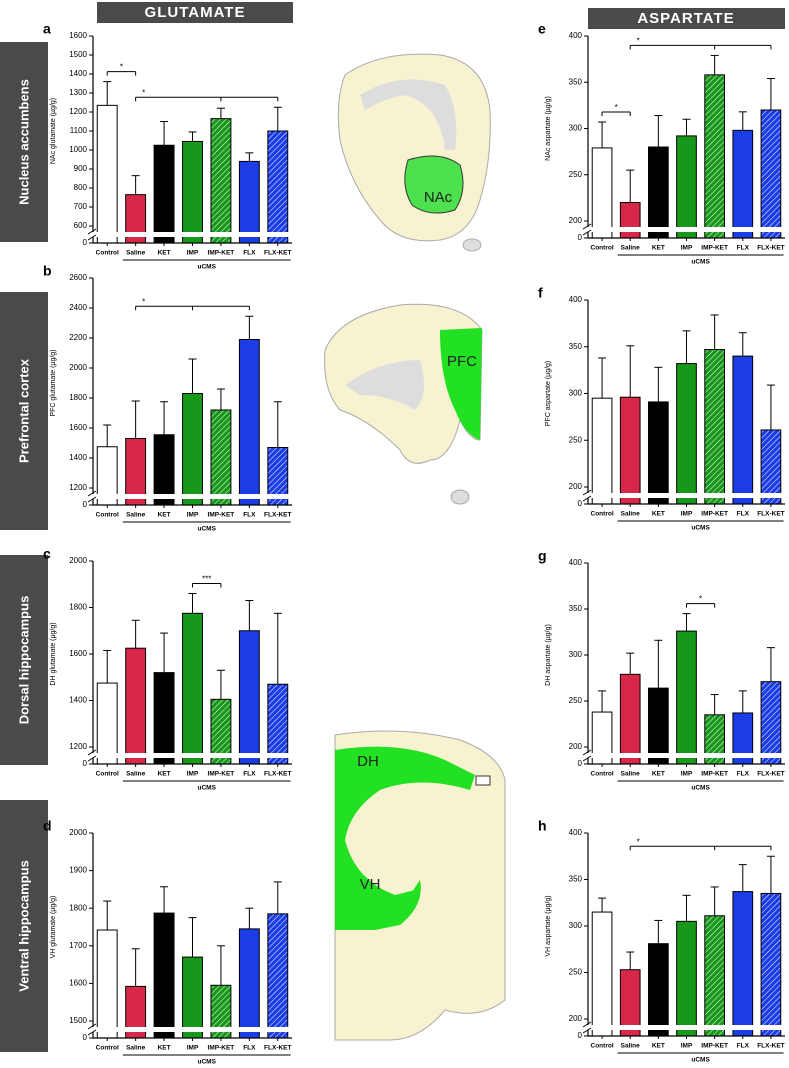 Image resolution: width=789 pixels, height=1068 pixels. What do you see at coordinates (540, 293) in the screenshot?
I see `panel-letter: f` at bounding box center [540, 293].